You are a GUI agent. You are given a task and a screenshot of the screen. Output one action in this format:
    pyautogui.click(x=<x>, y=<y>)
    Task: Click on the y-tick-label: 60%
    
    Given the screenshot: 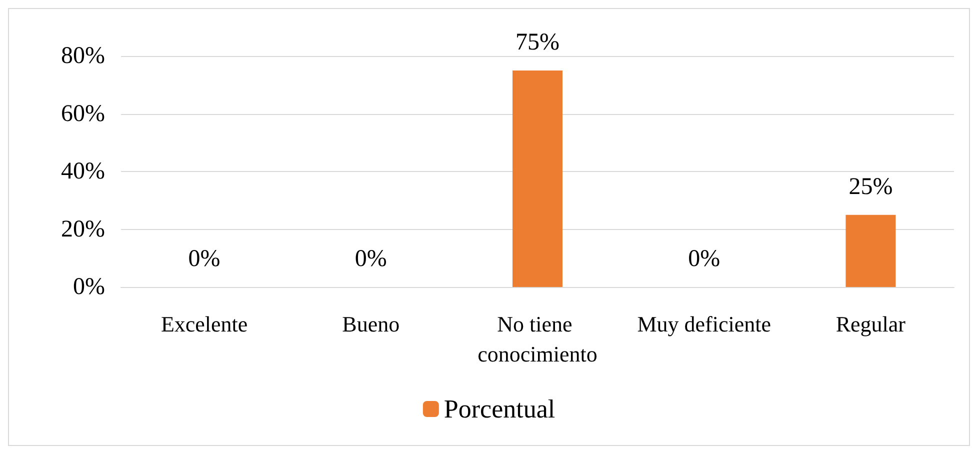 What is the action you would take?
    pyautogui.click(x=83, y=113)
    